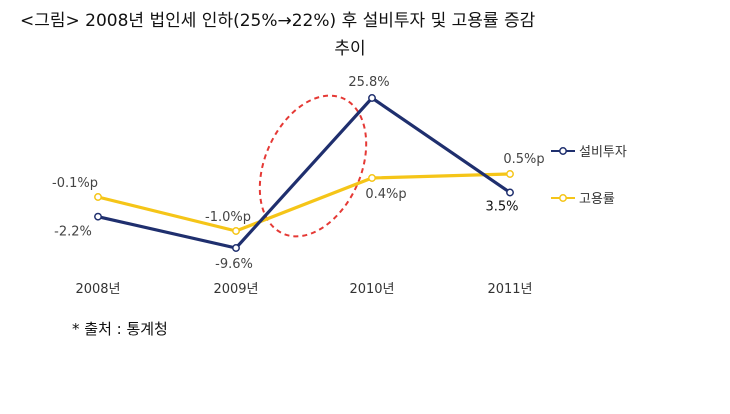 The height and width of the screenshot is (414, 730). What do you see at coordinates (371, 289) in the screenshot?
I see `x-tick-label: 2010년` at bounding box center [371, 289].